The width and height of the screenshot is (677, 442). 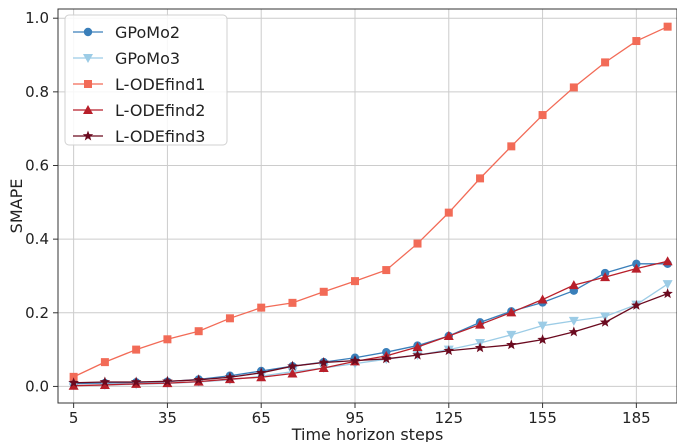 I want to click on legend-item-l-odefind2: L-ODEfind2, so click(x=139, y=110).